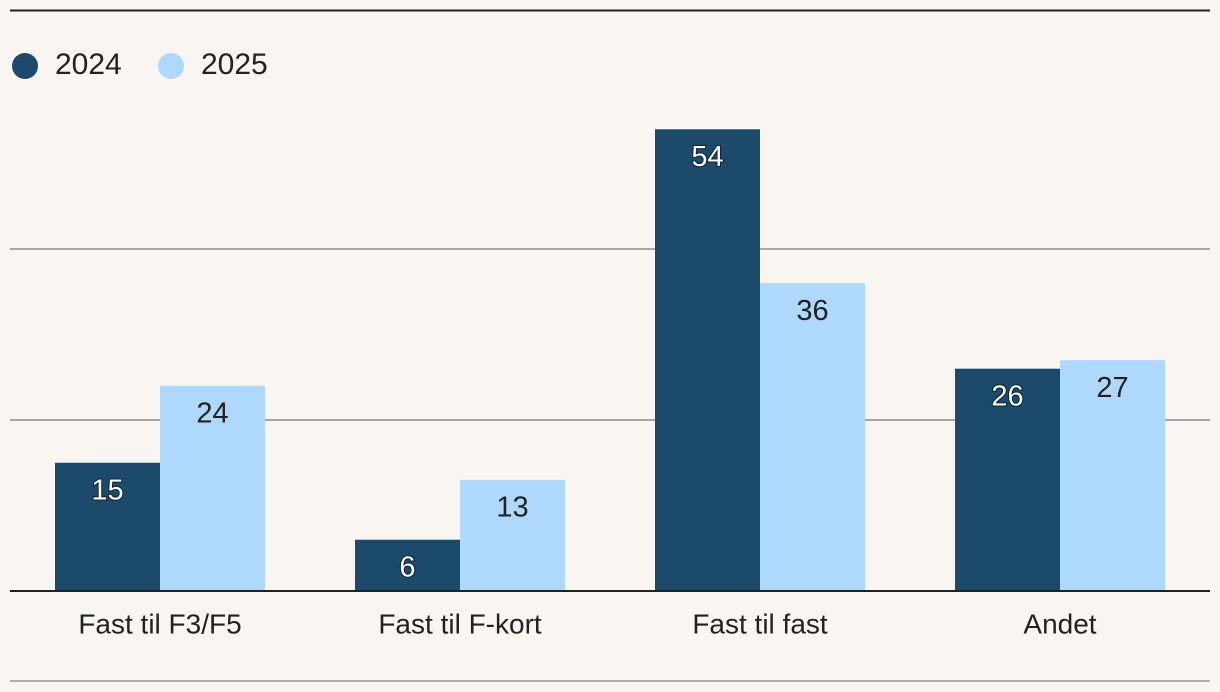 This screenshot has width=1220, height=692. What do you see at coordinates (812, 311) in the screenshot?
I see `value-label: 36` at bounding box center [812, 311].